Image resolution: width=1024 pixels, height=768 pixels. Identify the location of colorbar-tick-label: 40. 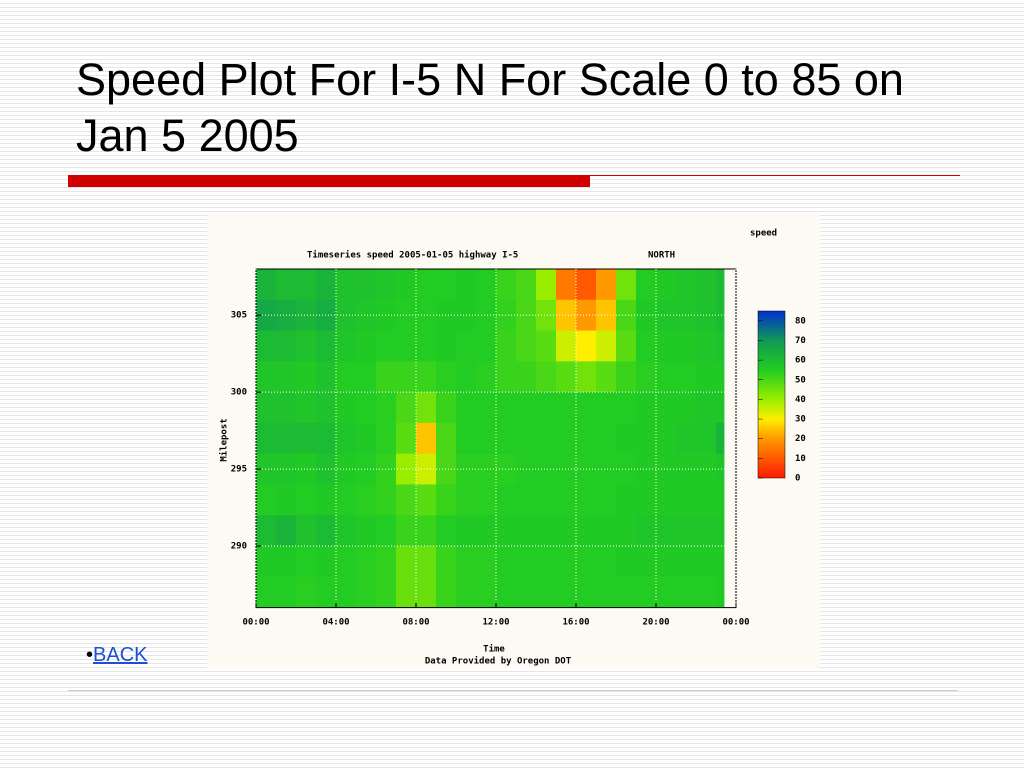
(800, 400).